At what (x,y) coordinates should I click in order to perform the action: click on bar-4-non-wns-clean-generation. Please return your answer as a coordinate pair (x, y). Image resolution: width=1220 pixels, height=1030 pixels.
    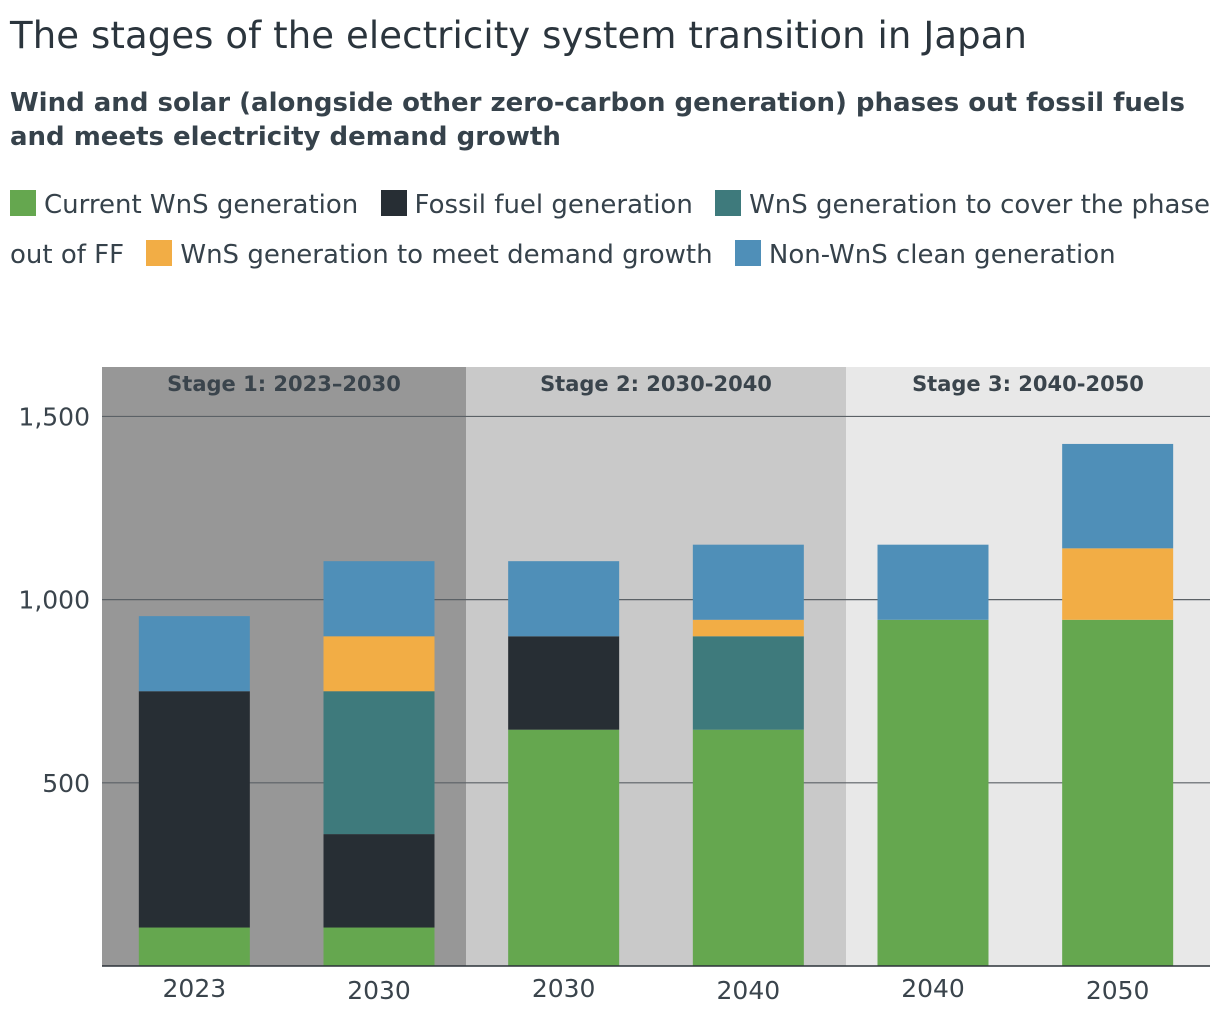
    Looking at the image, I should click on (748, 582).